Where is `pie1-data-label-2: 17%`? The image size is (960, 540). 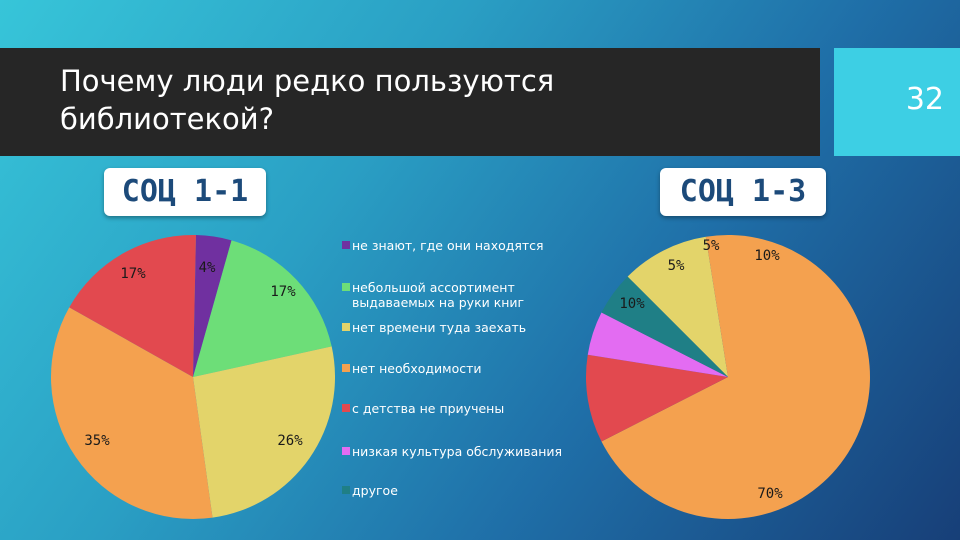 pie1-data-label-2: 17% is located at coordinates (283, 292).